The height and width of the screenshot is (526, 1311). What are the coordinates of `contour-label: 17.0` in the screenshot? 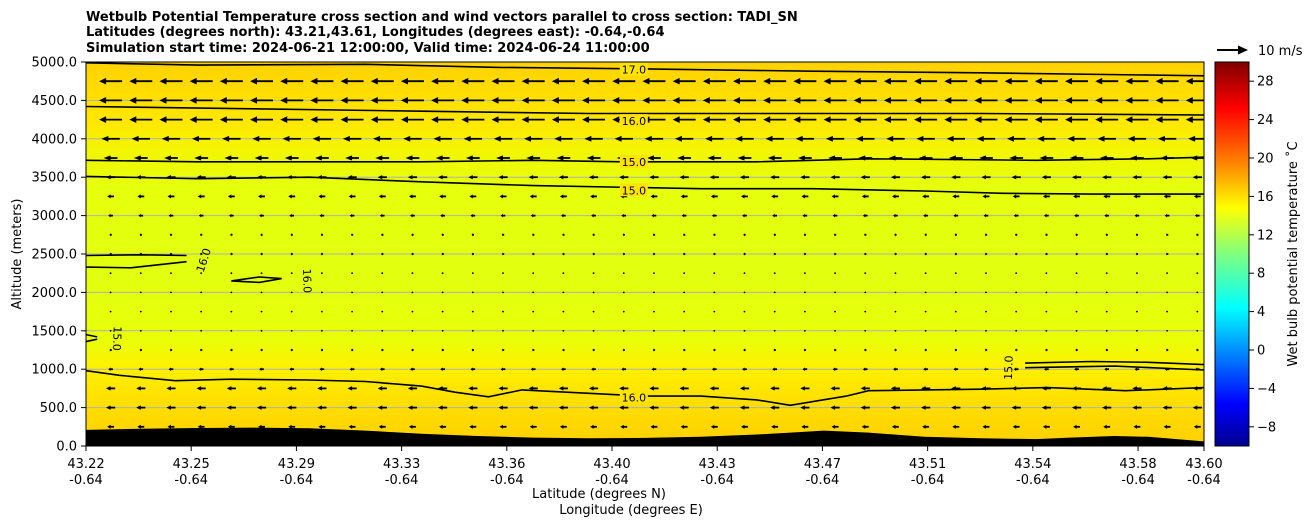 It's located at (633, 69).